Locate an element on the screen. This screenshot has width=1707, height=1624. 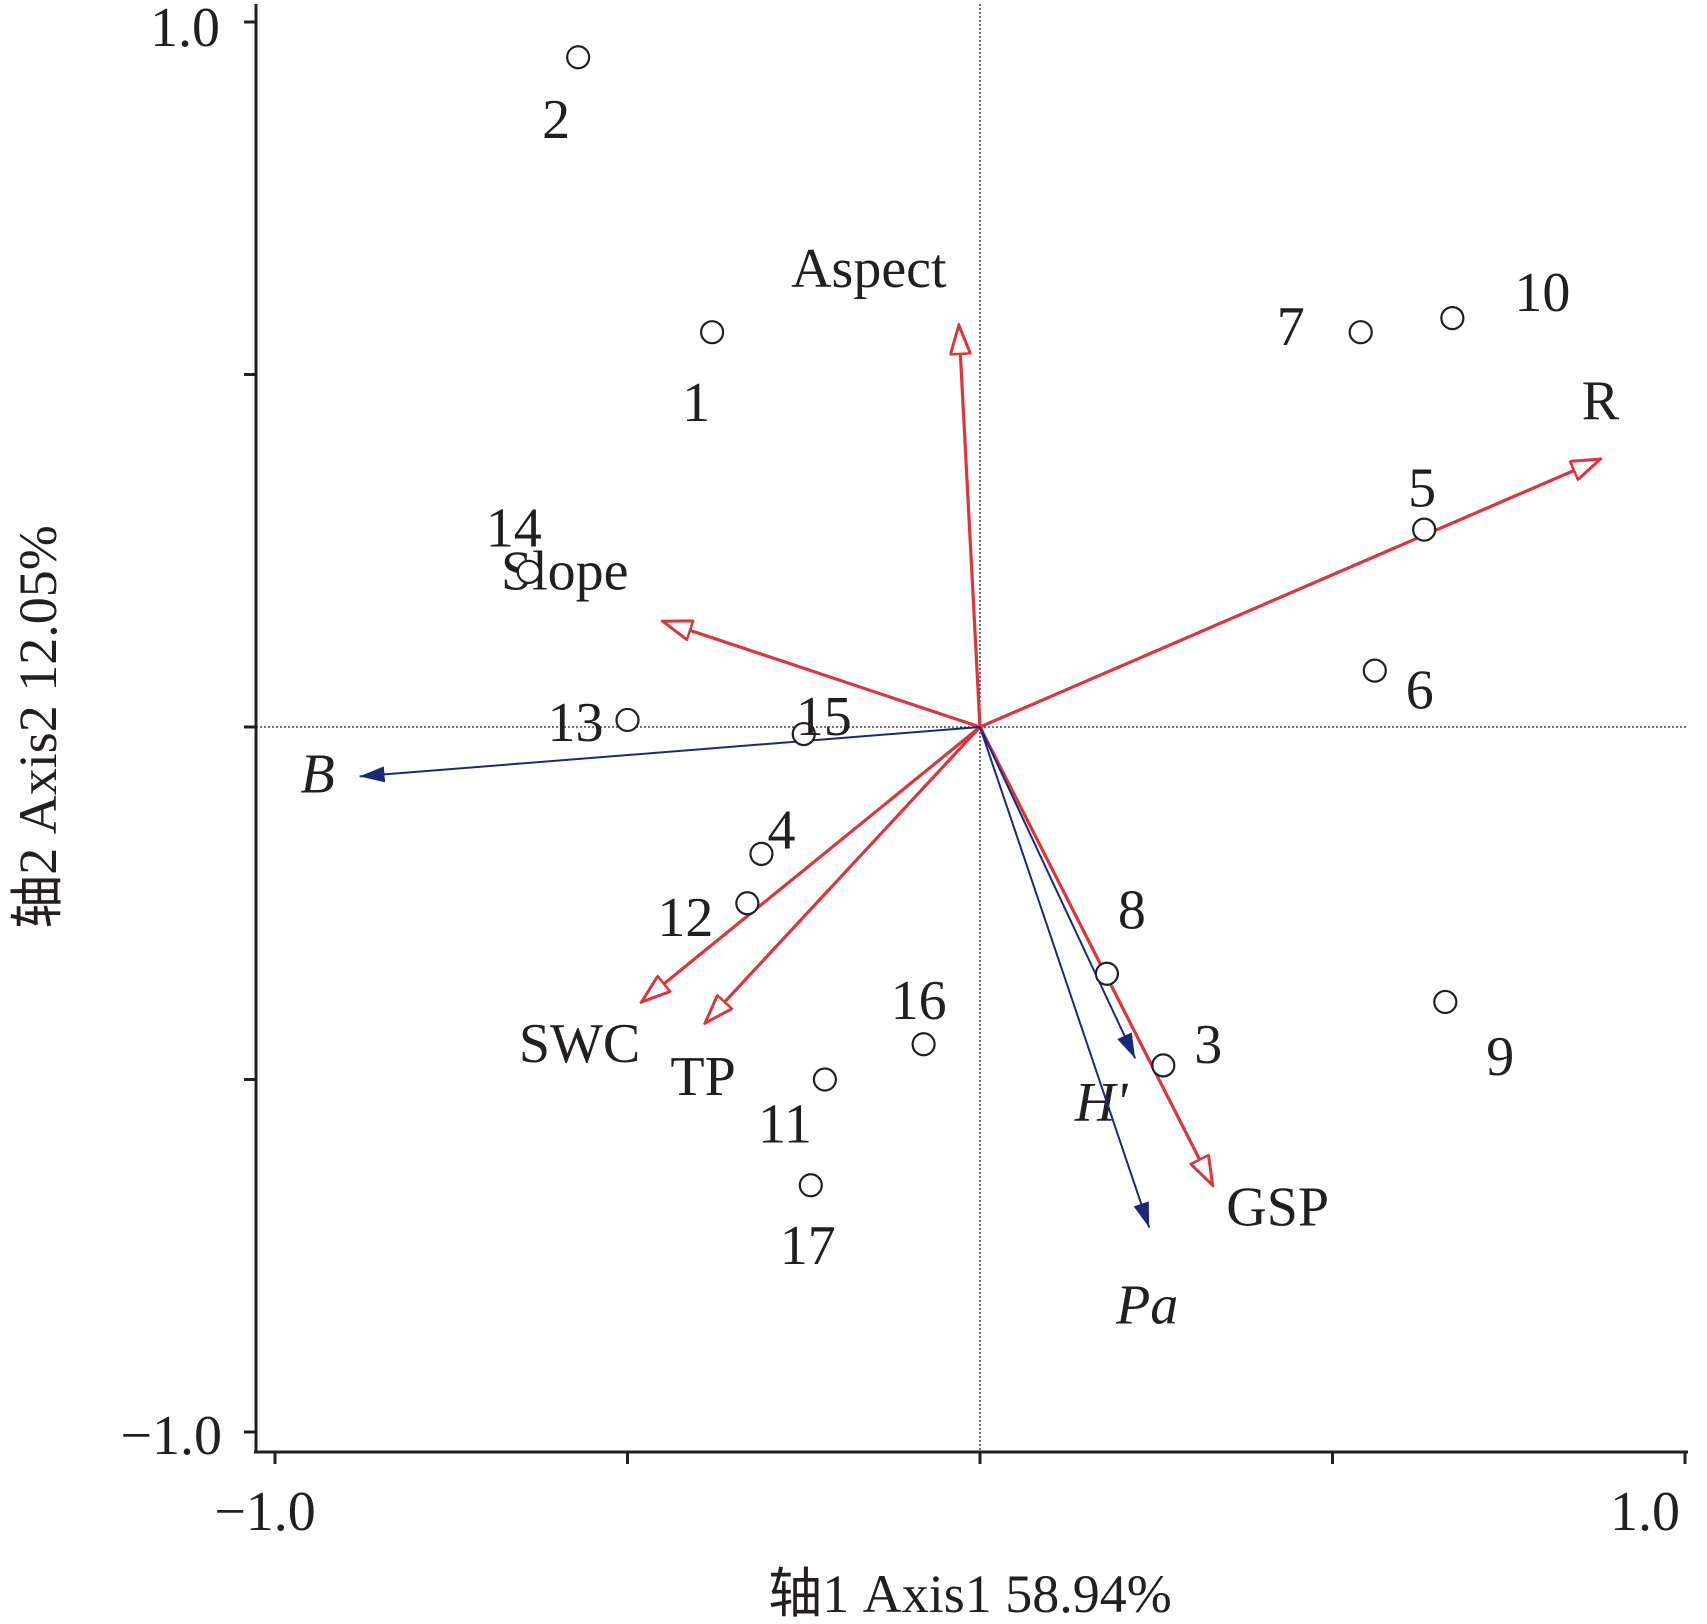
site-label-5: 5 is located at coordinates (1422, 488).